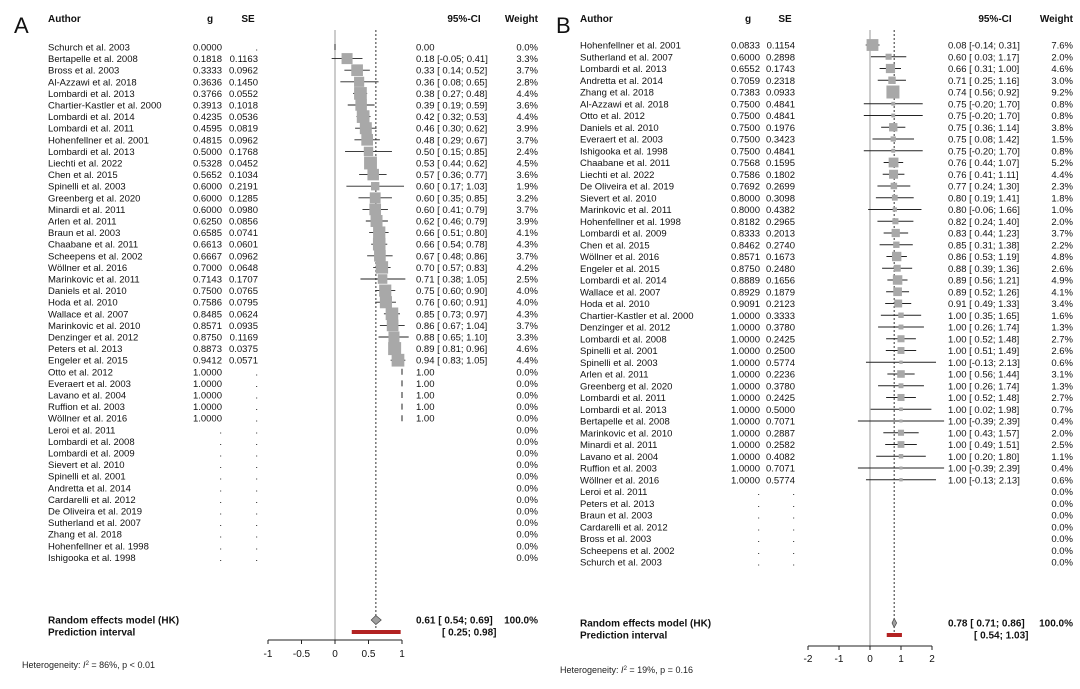 The image size is (1080, 689). Describe the element at coordinates (623, 281) in the screenshot. I see `study-author-label: Lombardi et al. 2014` at that location.